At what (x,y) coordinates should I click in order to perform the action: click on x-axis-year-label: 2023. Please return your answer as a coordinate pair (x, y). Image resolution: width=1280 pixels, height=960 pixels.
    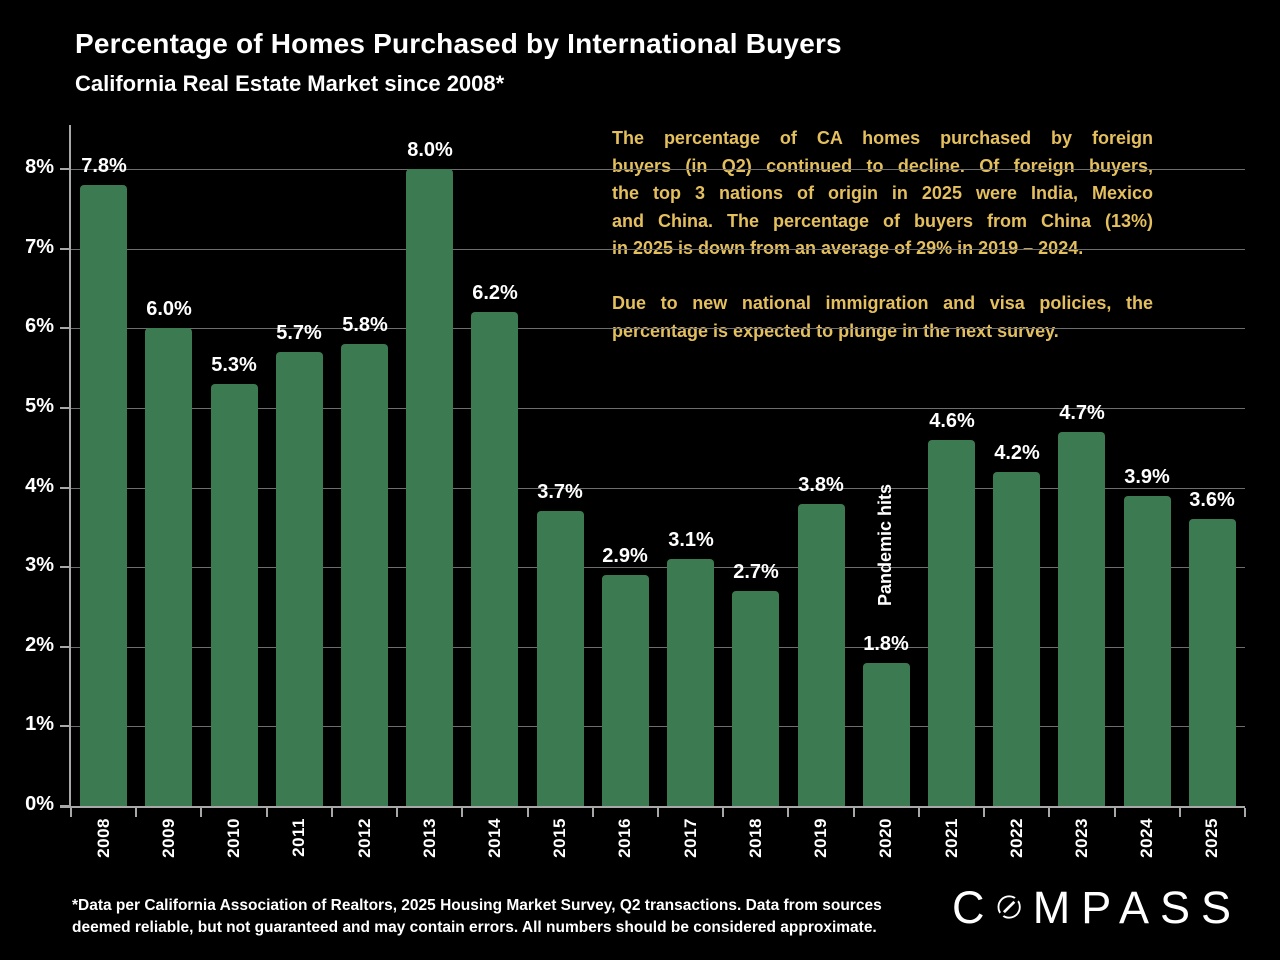
    Looking at the image, I should click on (1081, 838).